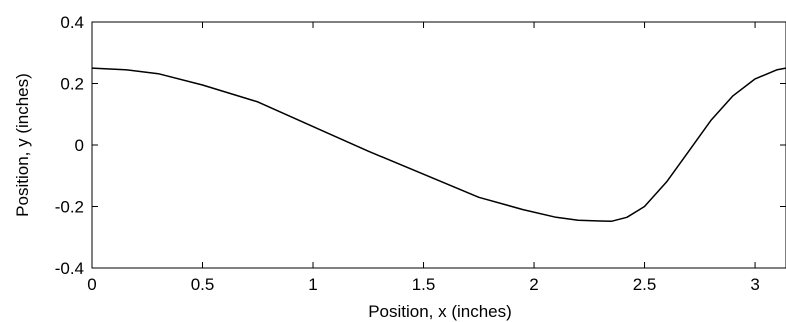  Describe the element at coordinates (91, 284) in the screenshot. I see `x-tick-label: 0` at that location.